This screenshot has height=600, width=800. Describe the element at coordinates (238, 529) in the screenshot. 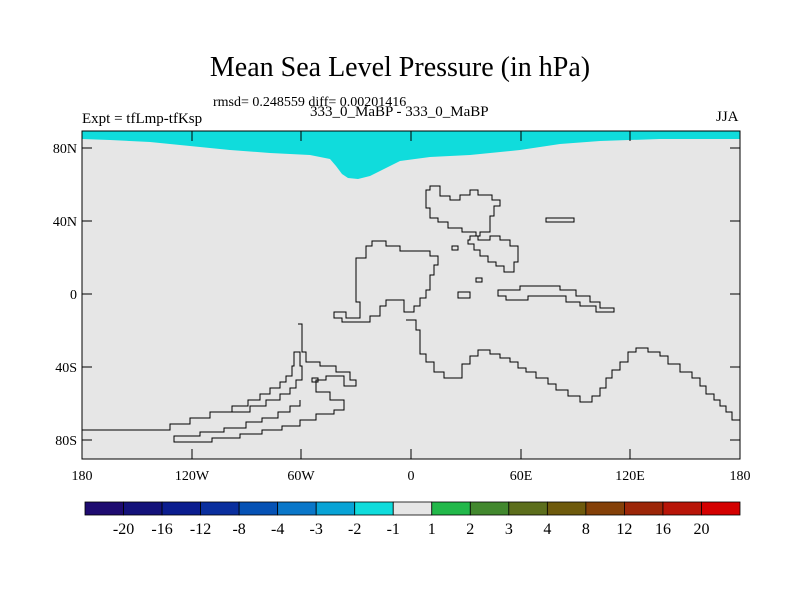

I see `colorbar-label: -8` at that location.